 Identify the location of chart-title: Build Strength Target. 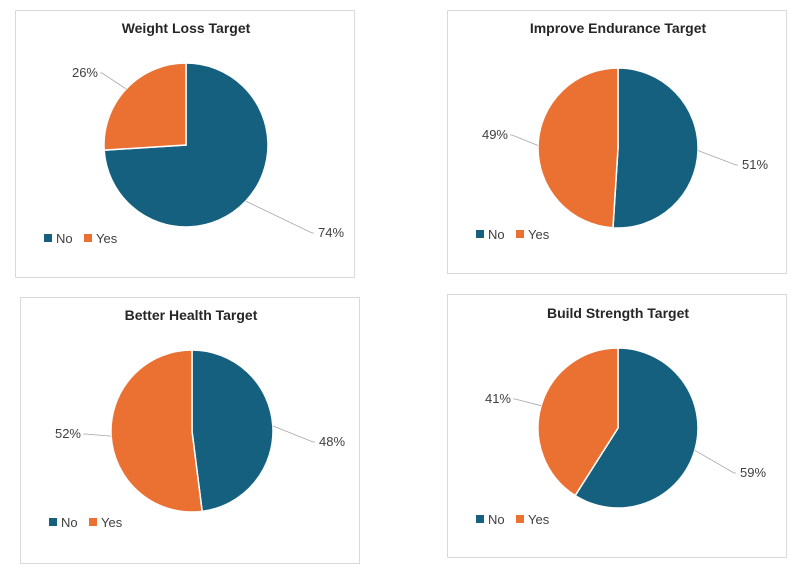
(618, 313).